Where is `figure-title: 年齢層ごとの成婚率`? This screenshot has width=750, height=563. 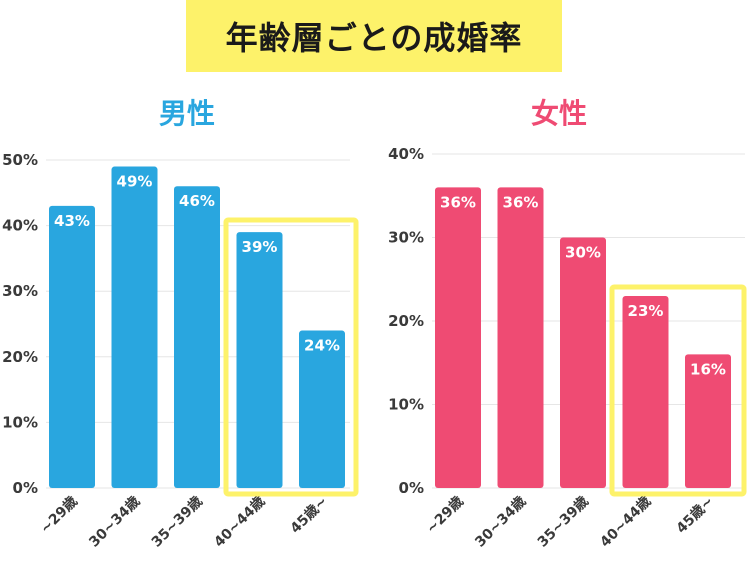 figure-title: 年齢層ごとの成婚率 is located at coordinates (374, 38).